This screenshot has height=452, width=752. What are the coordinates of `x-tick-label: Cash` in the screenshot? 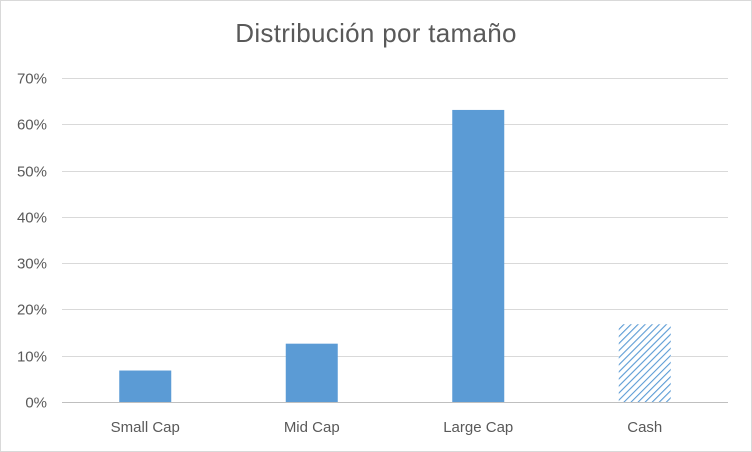 It's located at (644, 427).